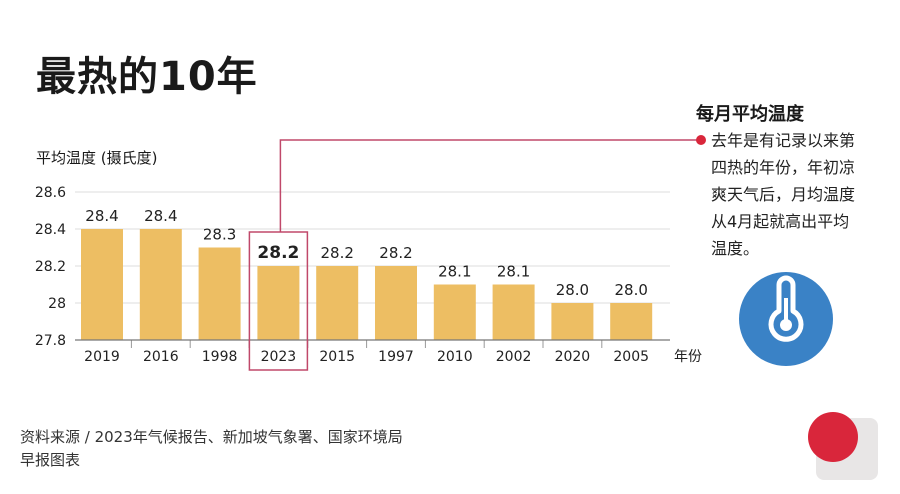  I want to click on y-tick-label: 28.6, so click(50, 193).